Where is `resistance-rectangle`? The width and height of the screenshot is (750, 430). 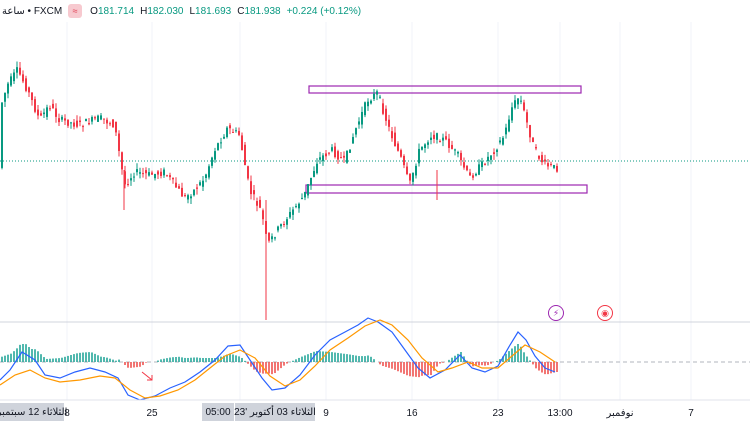 resistance-rectangle is located at coordinates (445, 89).